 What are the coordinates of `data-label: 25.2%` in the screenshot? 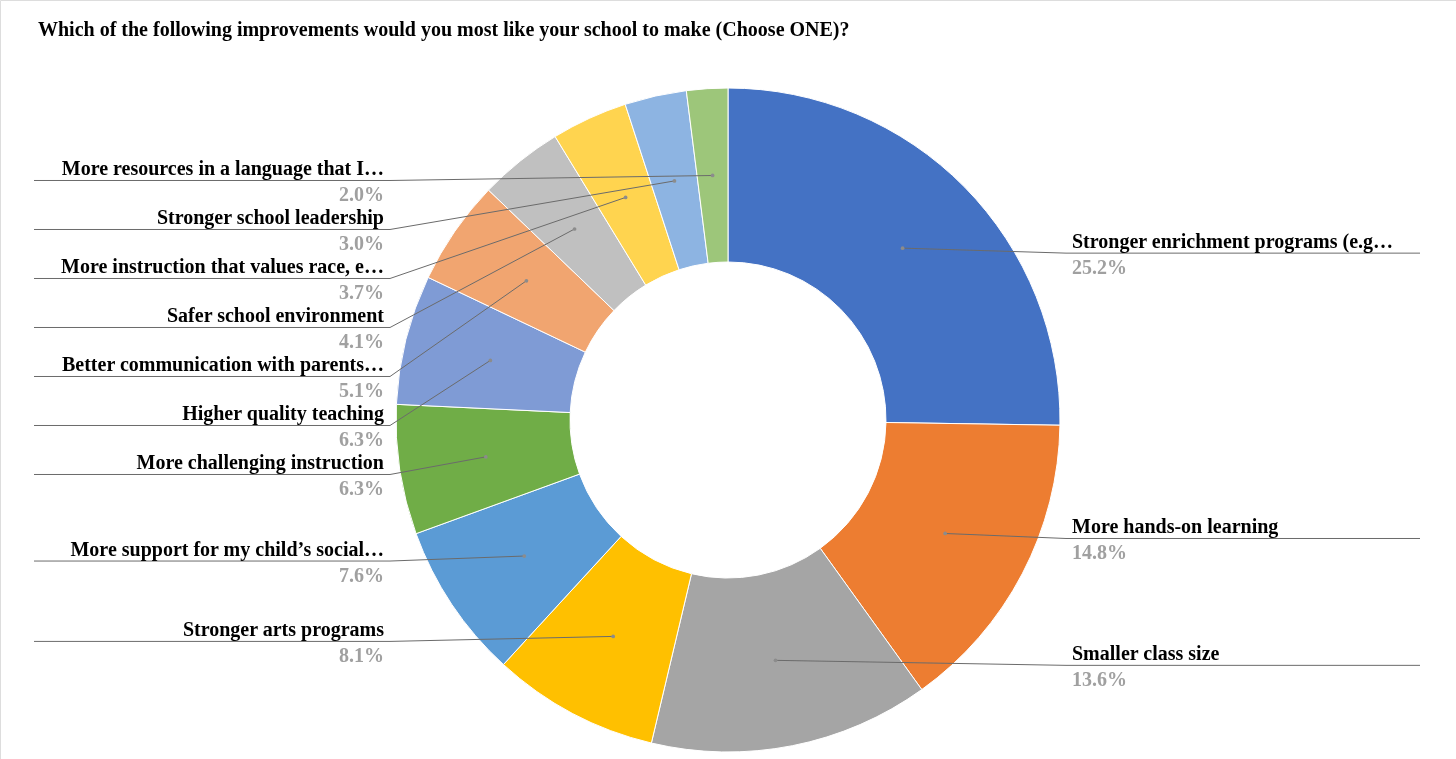 It's located at (1099, 267).